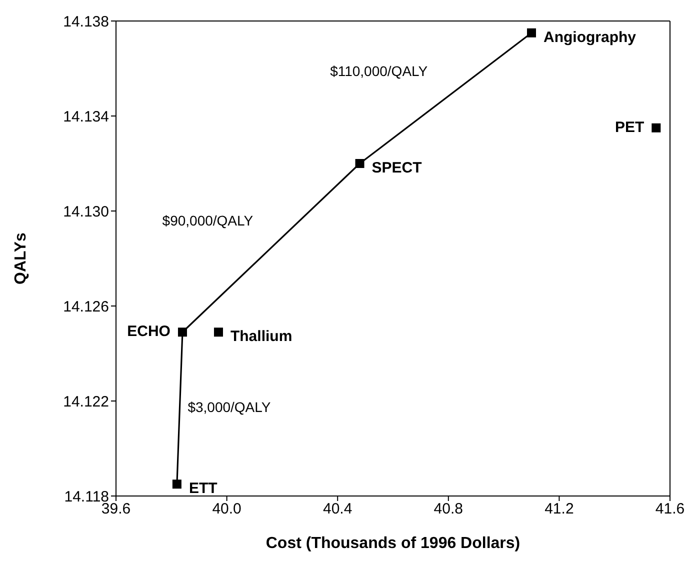 The height and width of the screenshot is (572, 693). What do you see at coordinates (203, 489) in the screenshot?
I see `annotation: ETT` at bounding box center [203, 489].